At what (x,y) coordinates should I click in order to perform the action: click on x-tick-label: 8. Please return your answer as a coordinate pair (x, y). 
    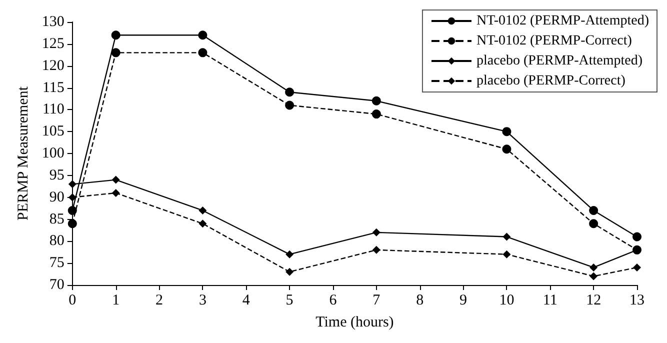
    Looking at the image, I should click on (420, 300).